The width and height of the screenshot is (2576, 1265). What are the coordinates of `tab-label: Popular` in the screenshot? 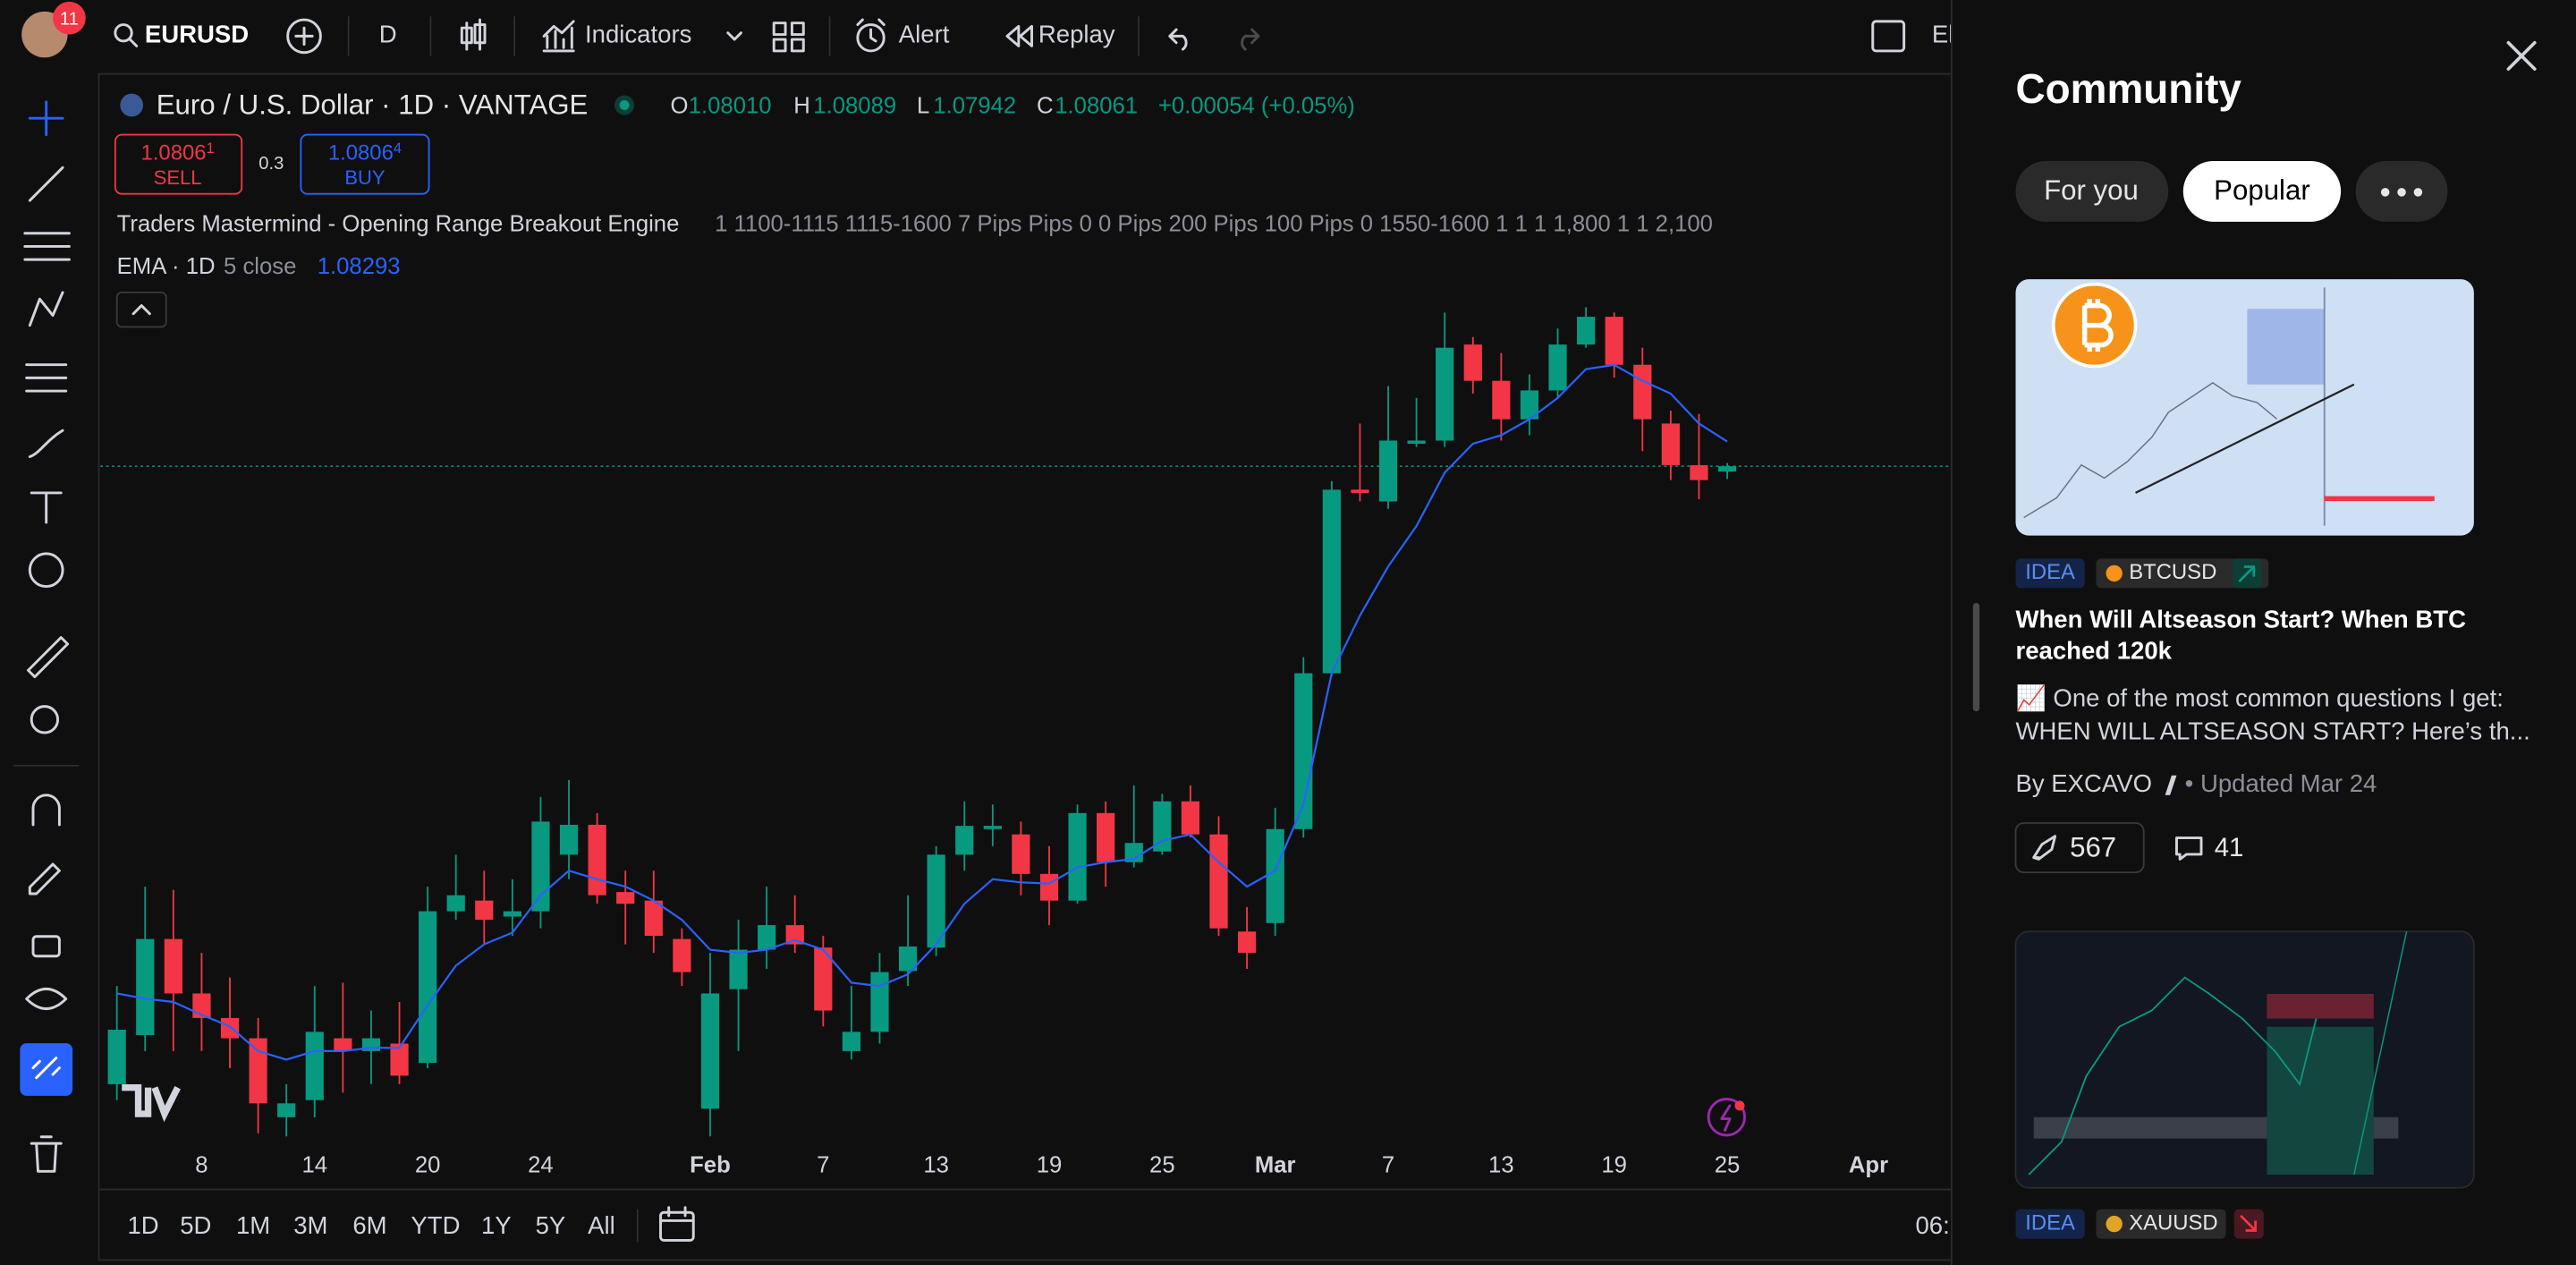 It's located at (2262, 190).